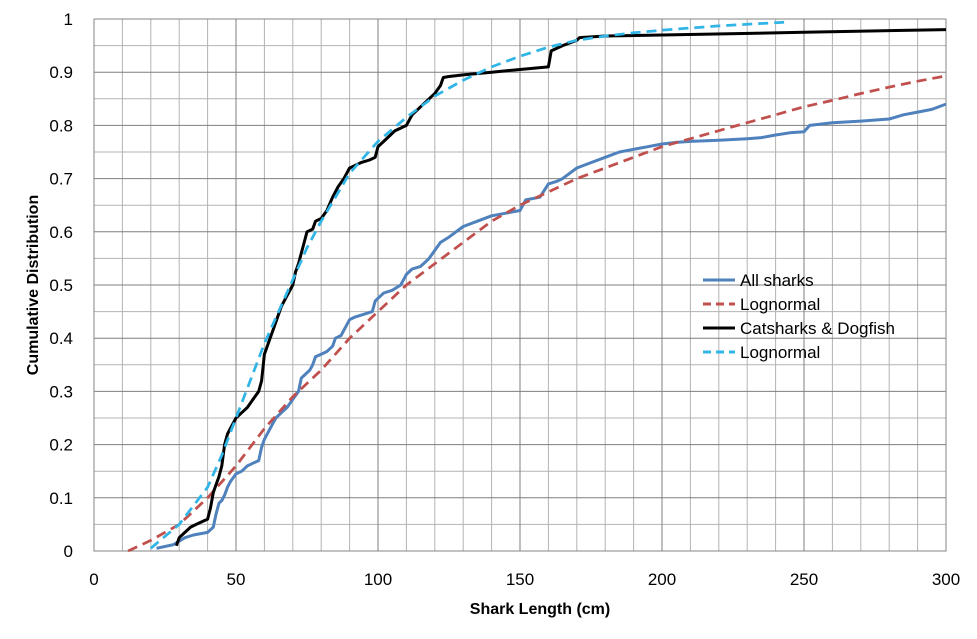 This screenshot has height=639, width=977. I want to click on y-tick-label: 0.6, so click(61, 232).